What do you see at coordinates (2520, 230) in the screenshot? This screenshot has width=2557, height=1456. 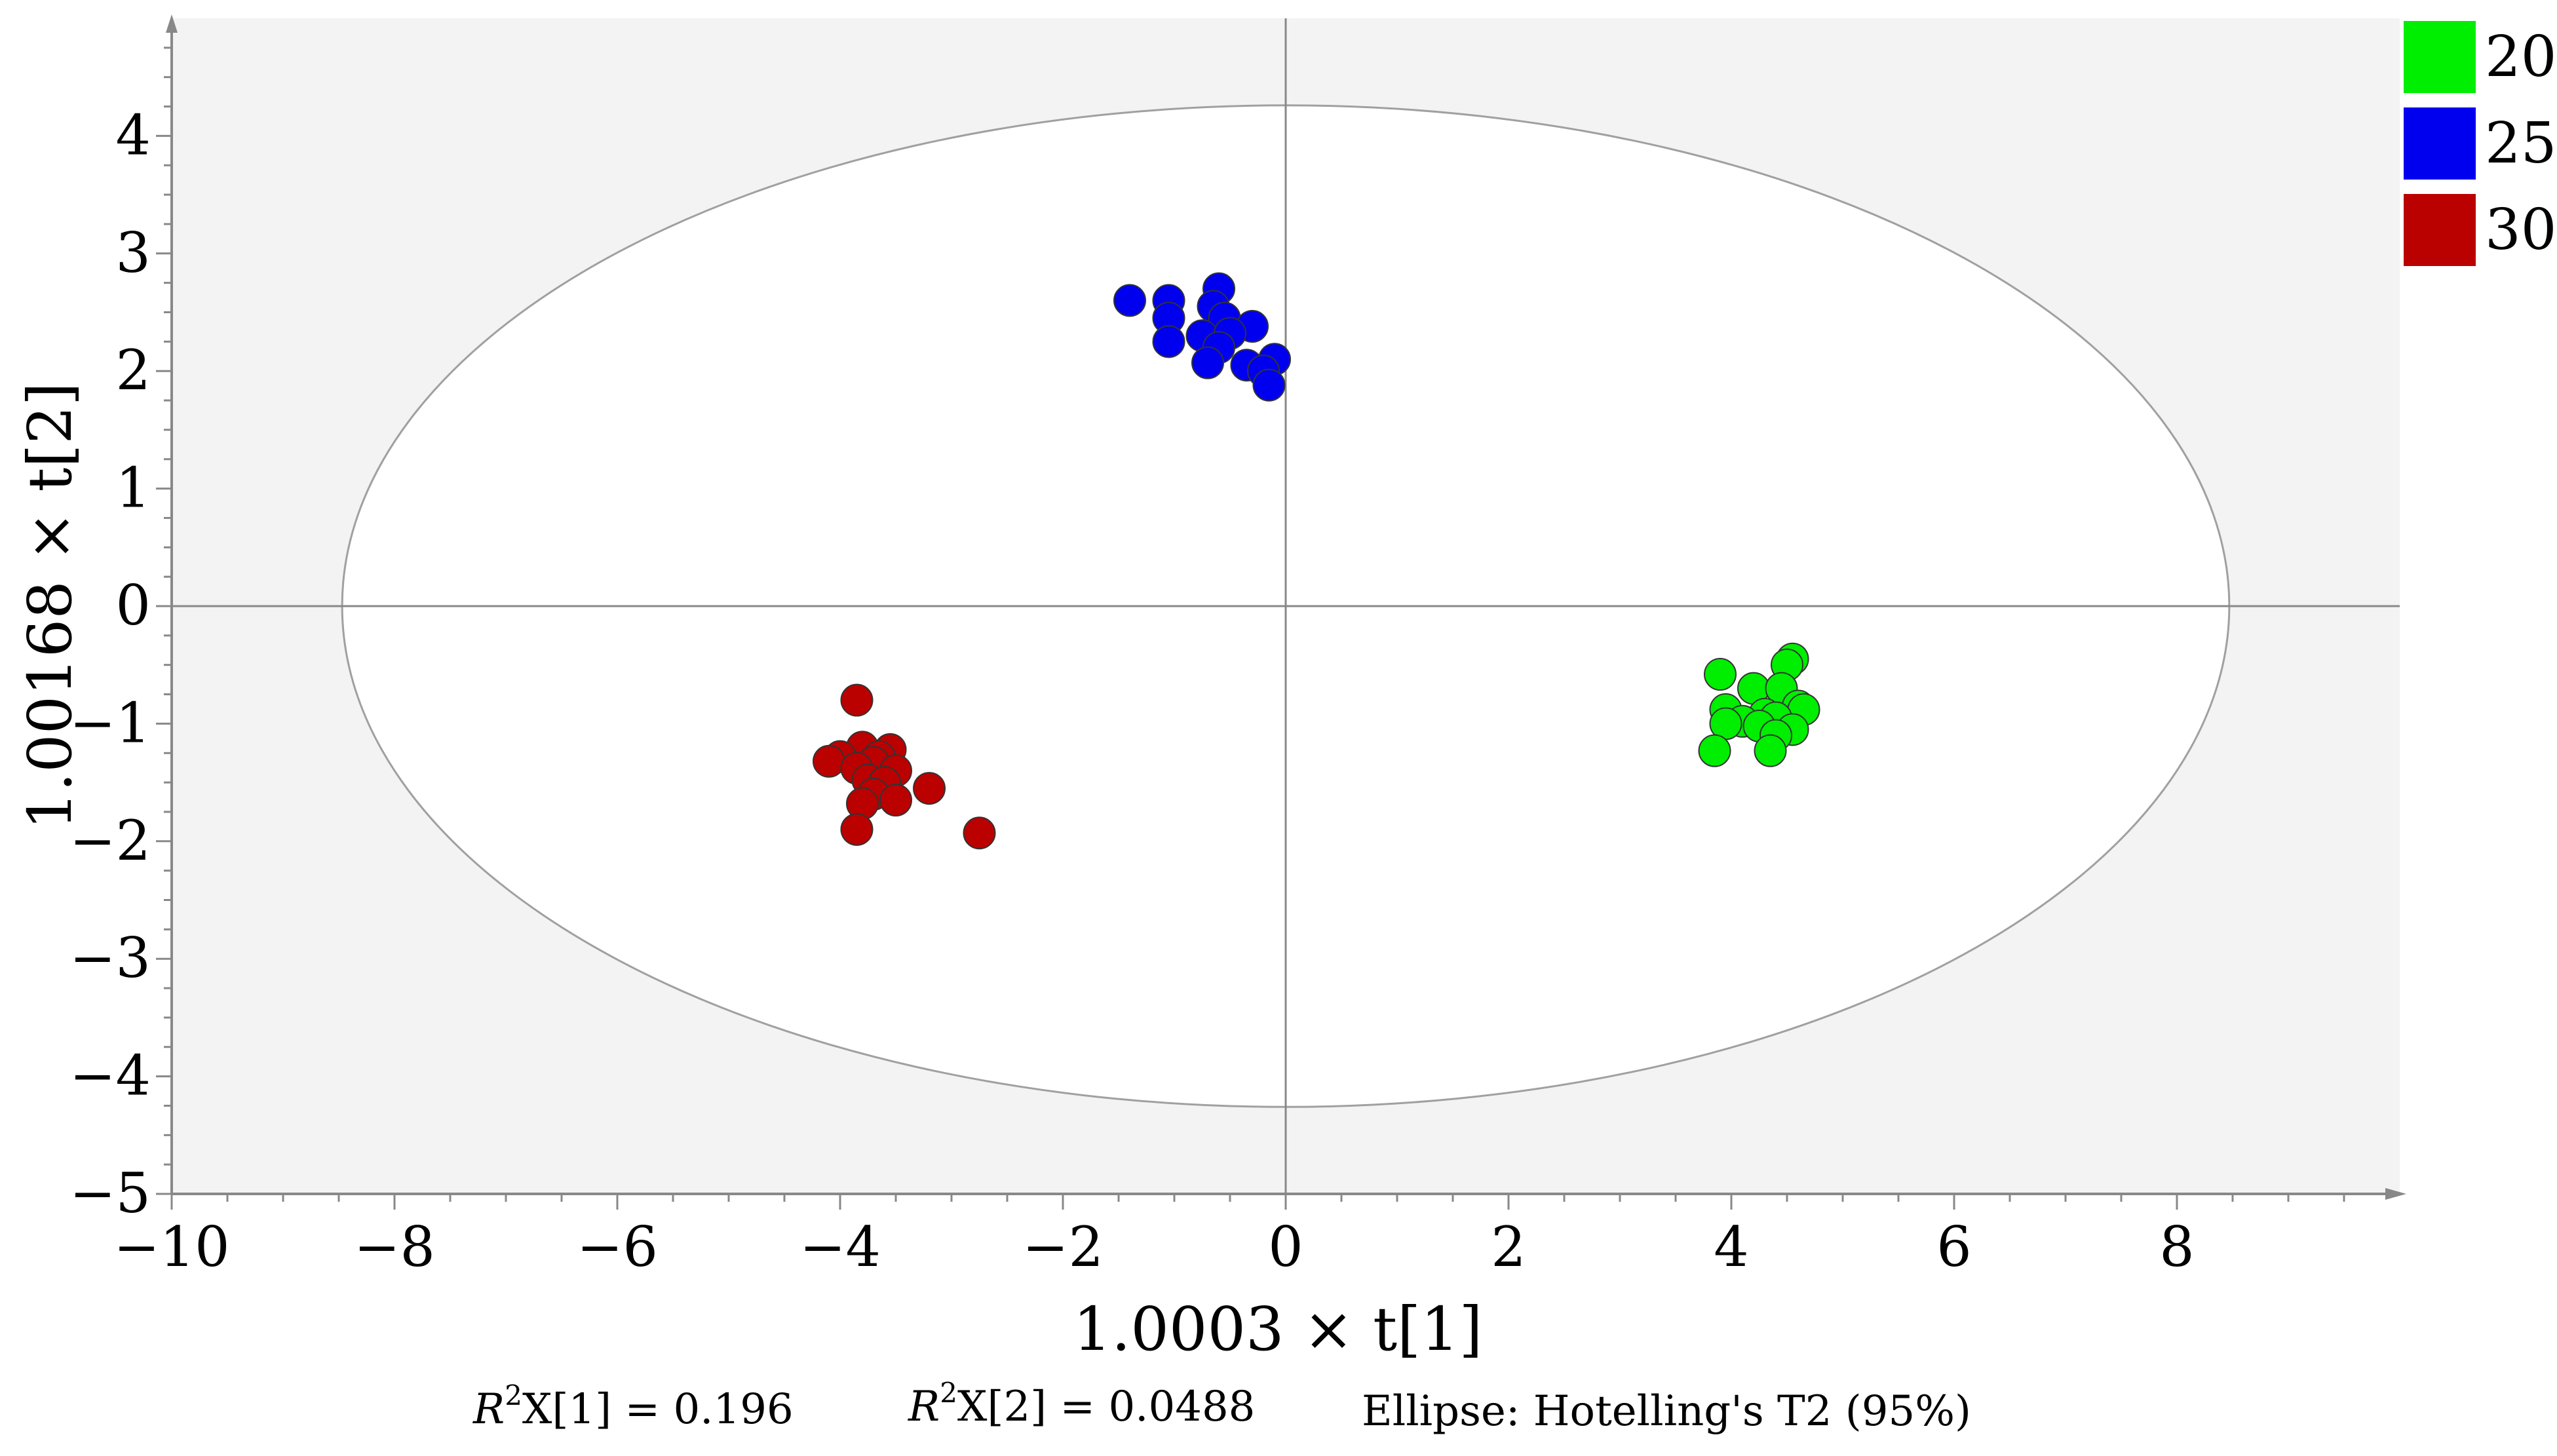 I see `legend-label-30: 30` at bounding box center [2520, 230].